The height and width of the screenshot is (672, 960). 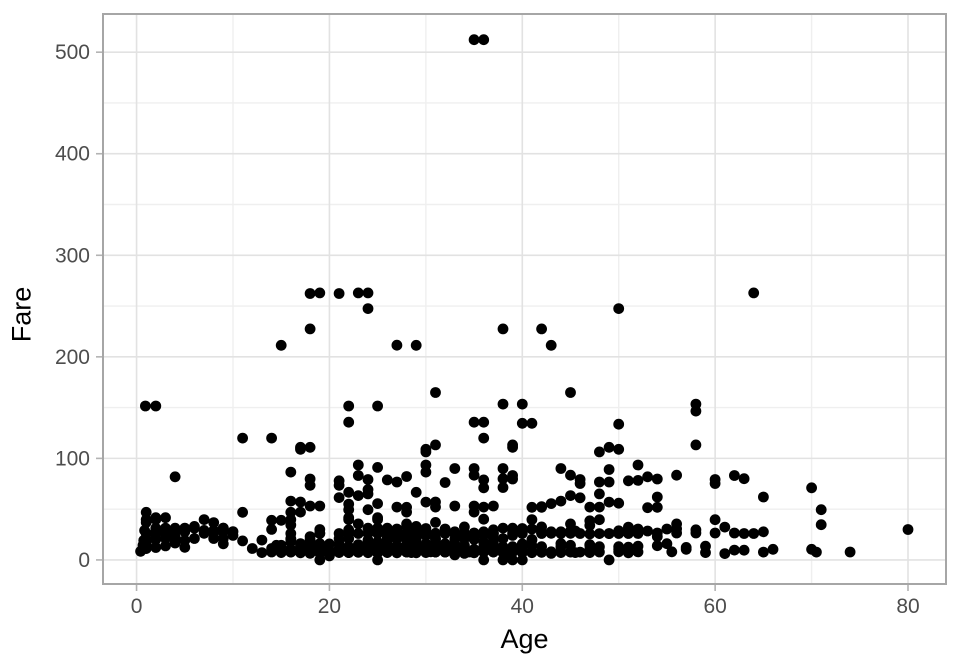 I want to click on y-tick-label: 0, so click(x=84, y=560).